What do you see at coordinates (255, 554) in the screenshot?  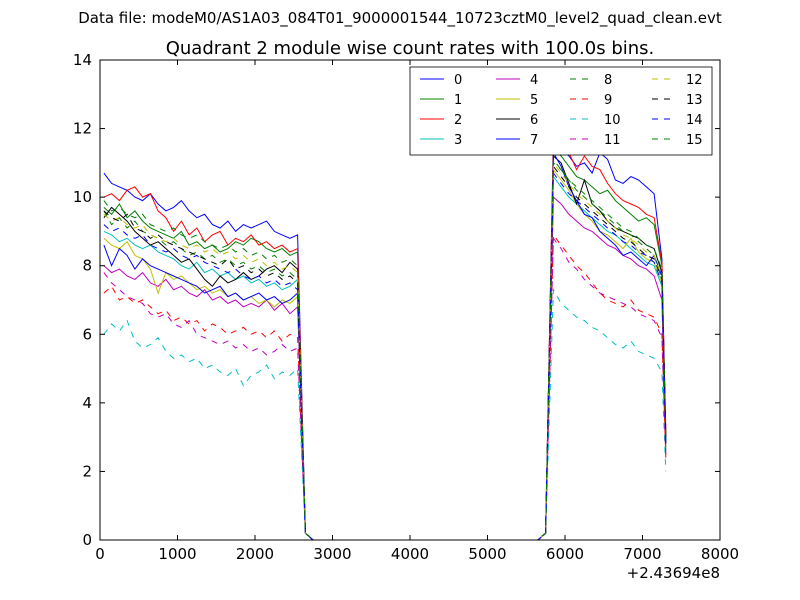 I see `x-tick-label: 2000` at bounding box center [255, 554].